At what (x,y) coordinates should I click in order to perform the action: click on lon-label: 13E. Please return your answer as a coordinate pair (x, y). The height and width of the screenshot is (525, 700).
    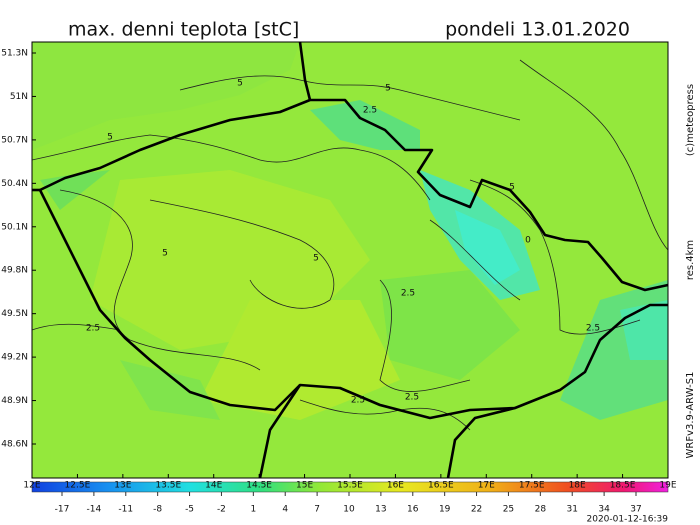
    Looking at the image, I should click on (122, 486).